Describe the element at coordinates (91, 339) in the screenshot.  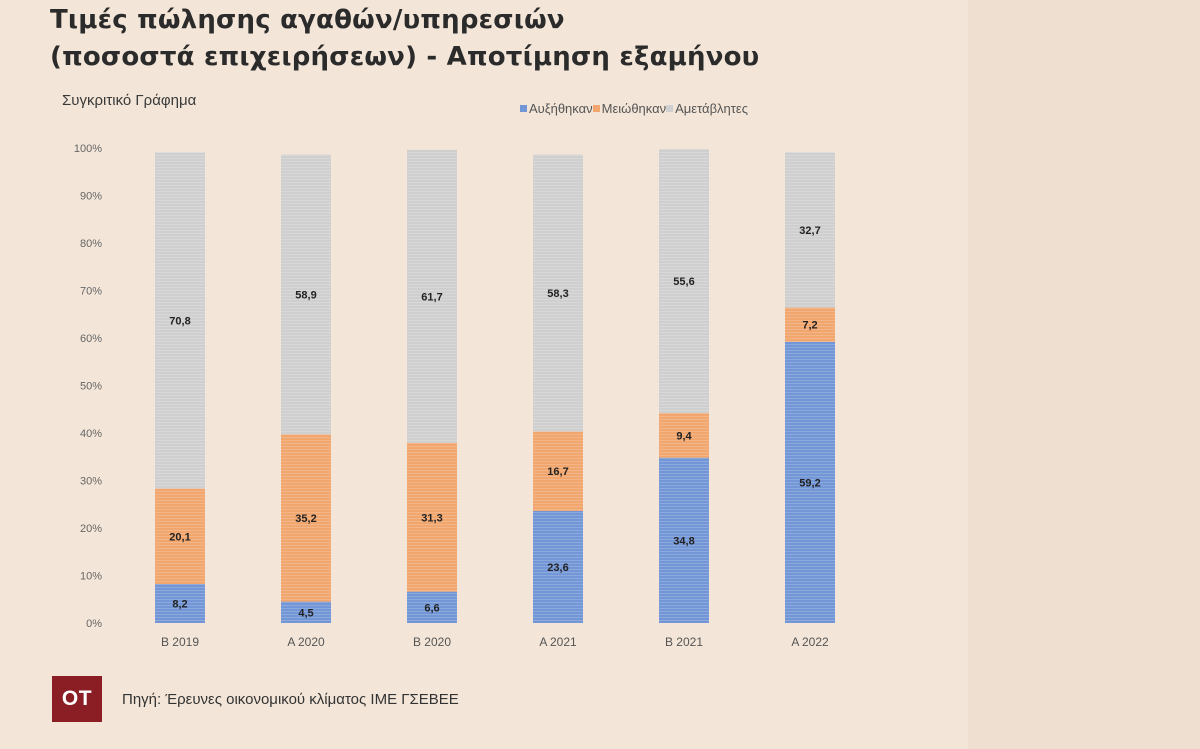
I see `y-tick-label: 60%` at that location.